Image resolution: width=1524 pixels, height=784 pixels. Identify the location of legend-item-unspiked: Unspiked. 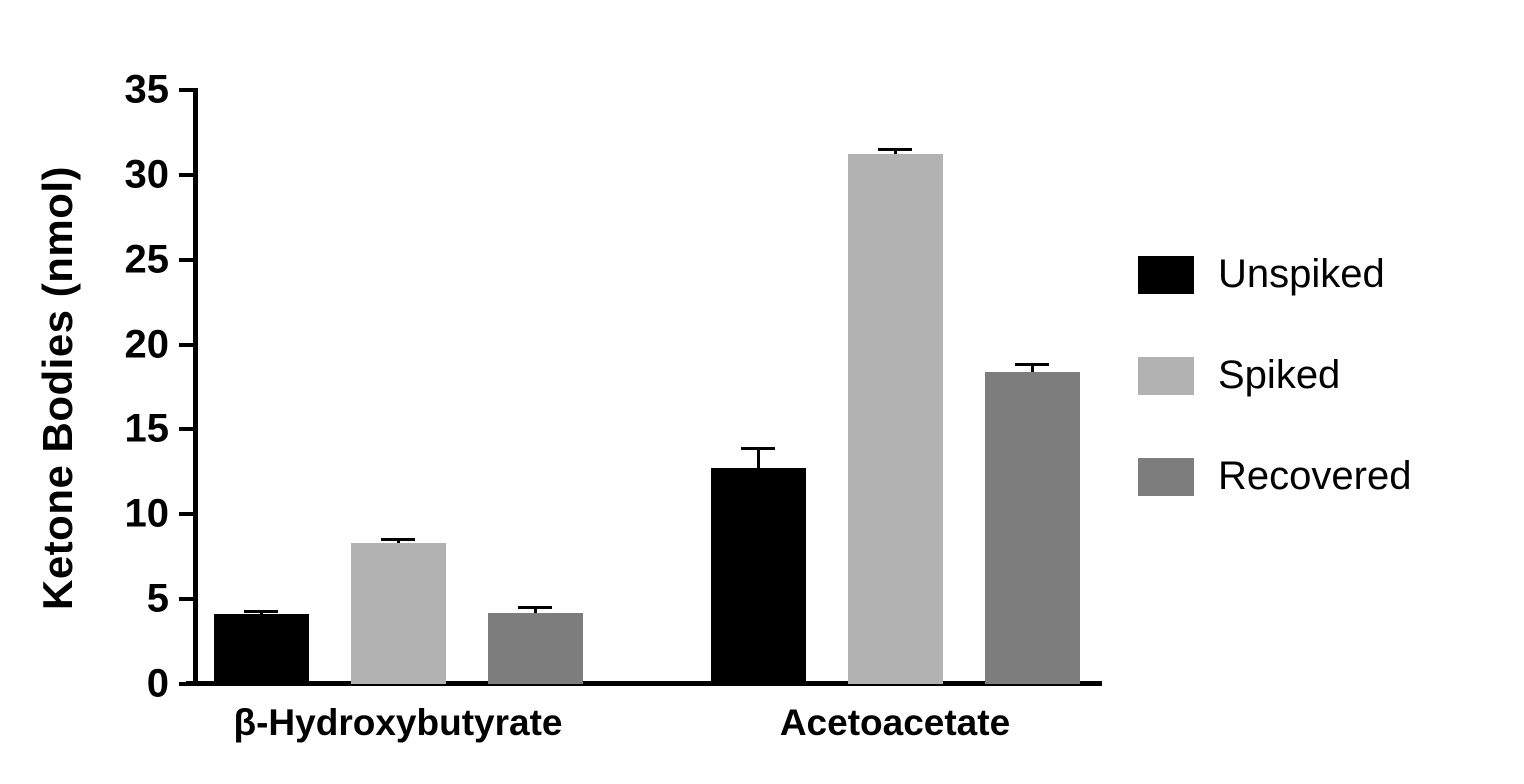
(1274, 274).